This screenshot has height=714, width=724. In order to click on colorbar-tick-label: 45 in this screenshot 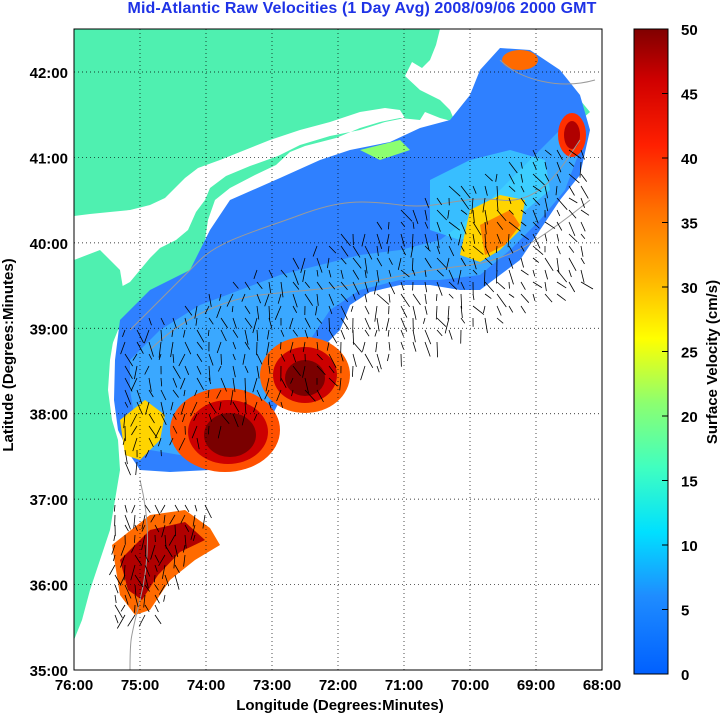, I will do `click(689, 95)`.